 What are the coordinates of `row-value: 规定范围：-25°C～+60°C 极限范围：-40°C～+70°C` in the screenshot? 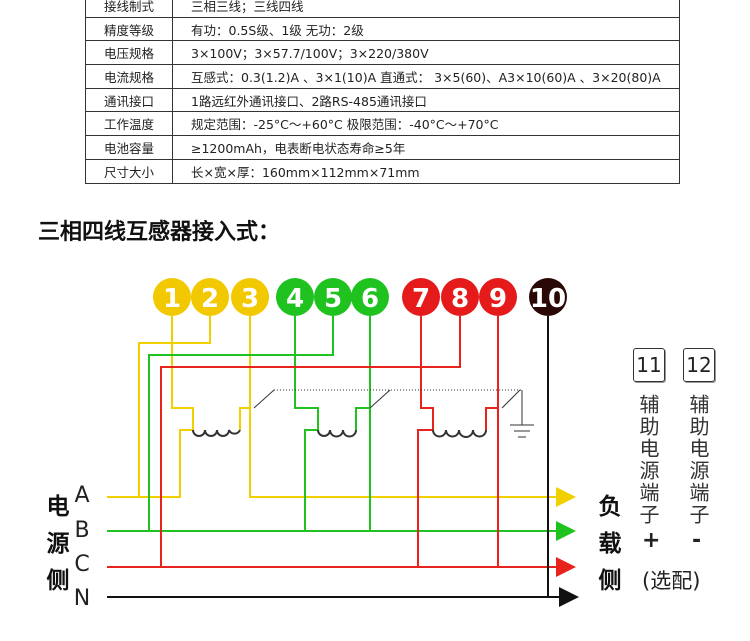 It's located at (426, 124).